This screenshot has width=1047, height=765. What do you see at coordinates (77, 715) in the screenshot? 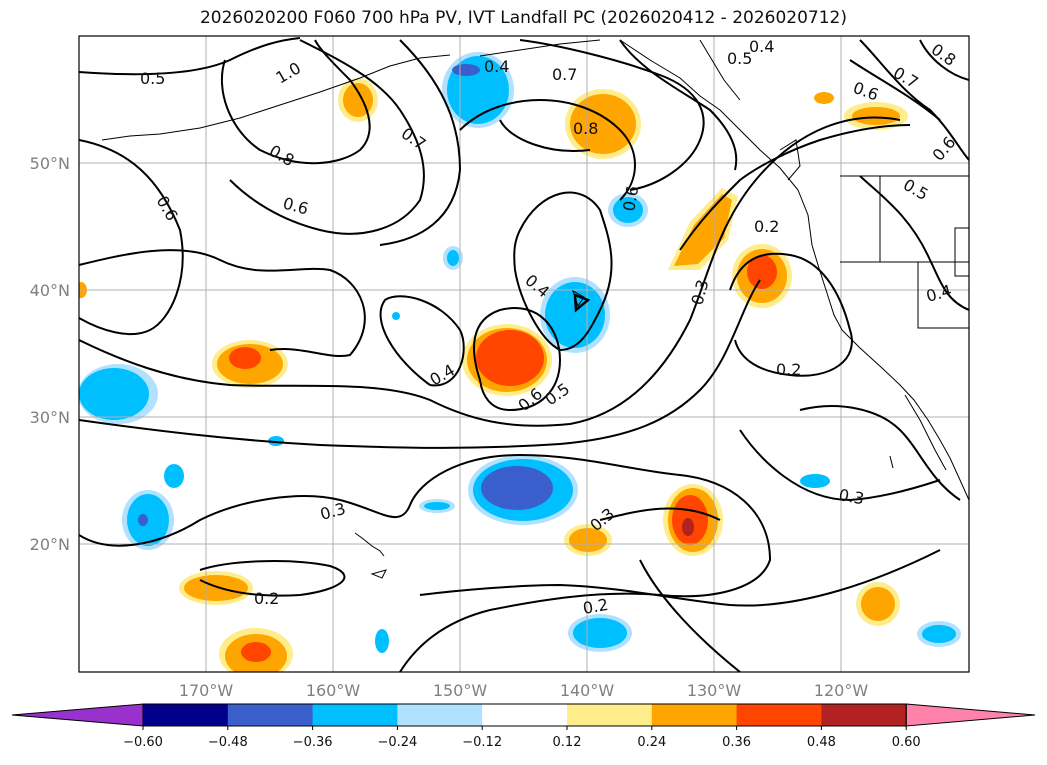
I see `colorbar-extend-min` at bounding box center [77, 715].